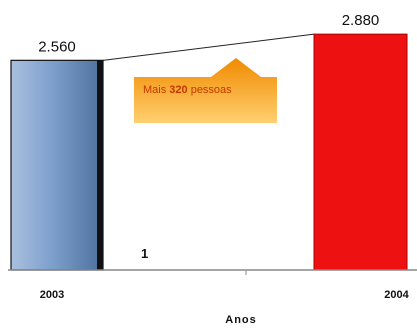 Image resolution: width=417 pixels, height=329 pixels. Describe the element at coordinates (57, 165) in the screenshot. I see `bar-2003` at that location.